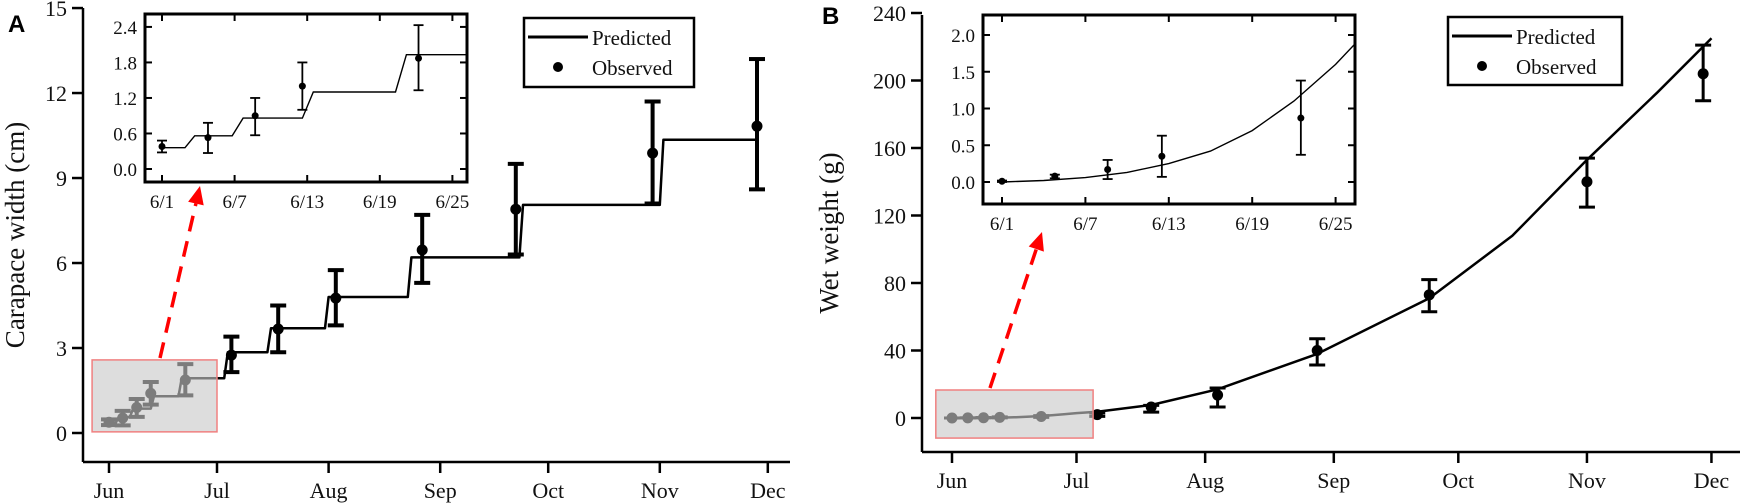  I want to click on y-tick-label: 120, so click(889, 216).